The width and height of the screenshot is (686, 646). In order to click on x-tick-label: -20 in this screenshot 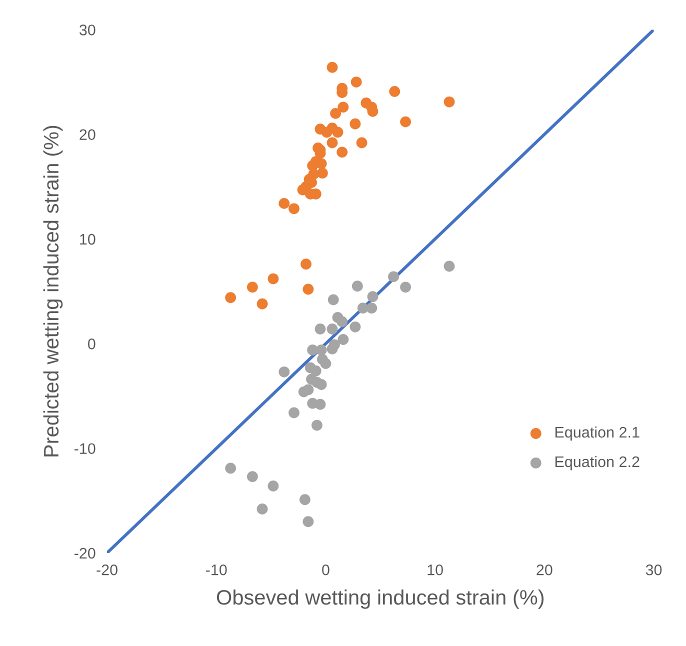, I will do `click(107, 570)`.